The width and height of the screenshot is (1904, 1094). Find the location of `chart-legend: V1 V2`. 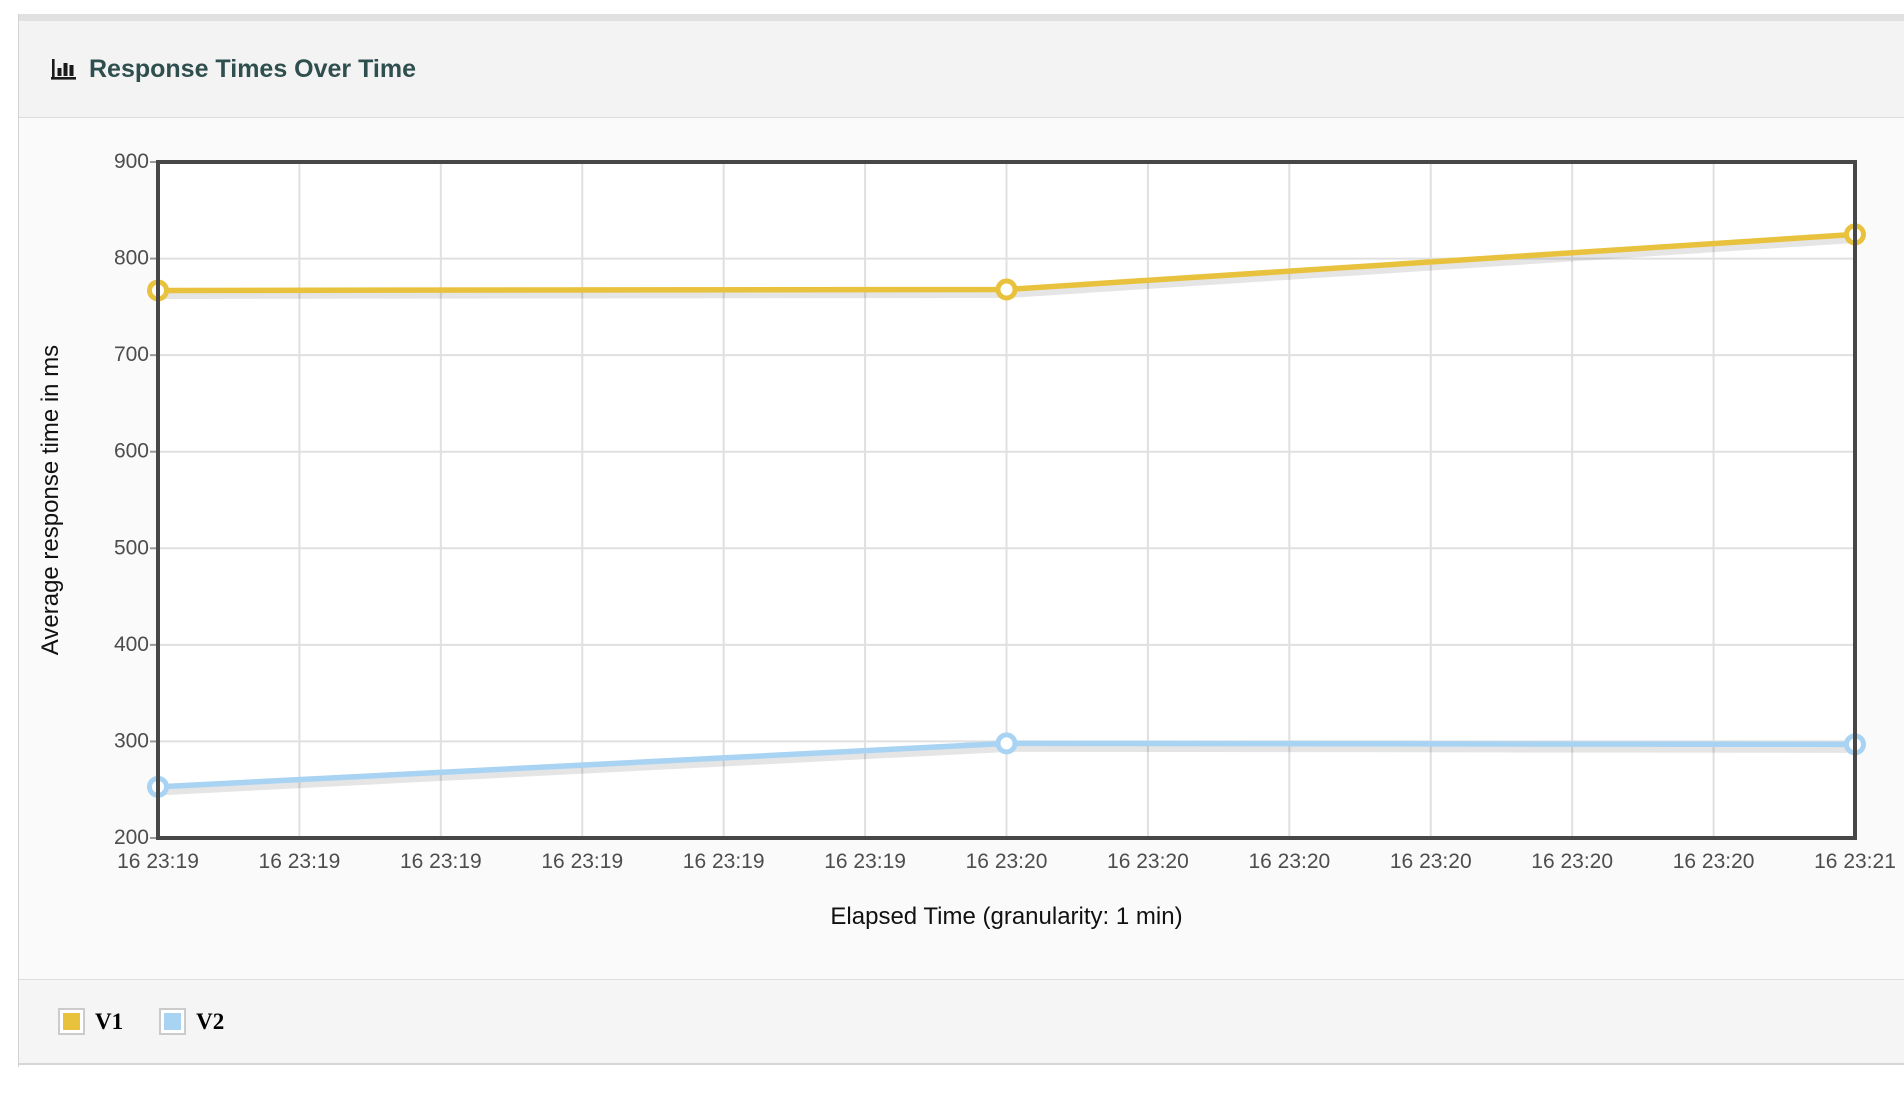

chart-legend: V1 V2 is located at coordinates (961, 1022).